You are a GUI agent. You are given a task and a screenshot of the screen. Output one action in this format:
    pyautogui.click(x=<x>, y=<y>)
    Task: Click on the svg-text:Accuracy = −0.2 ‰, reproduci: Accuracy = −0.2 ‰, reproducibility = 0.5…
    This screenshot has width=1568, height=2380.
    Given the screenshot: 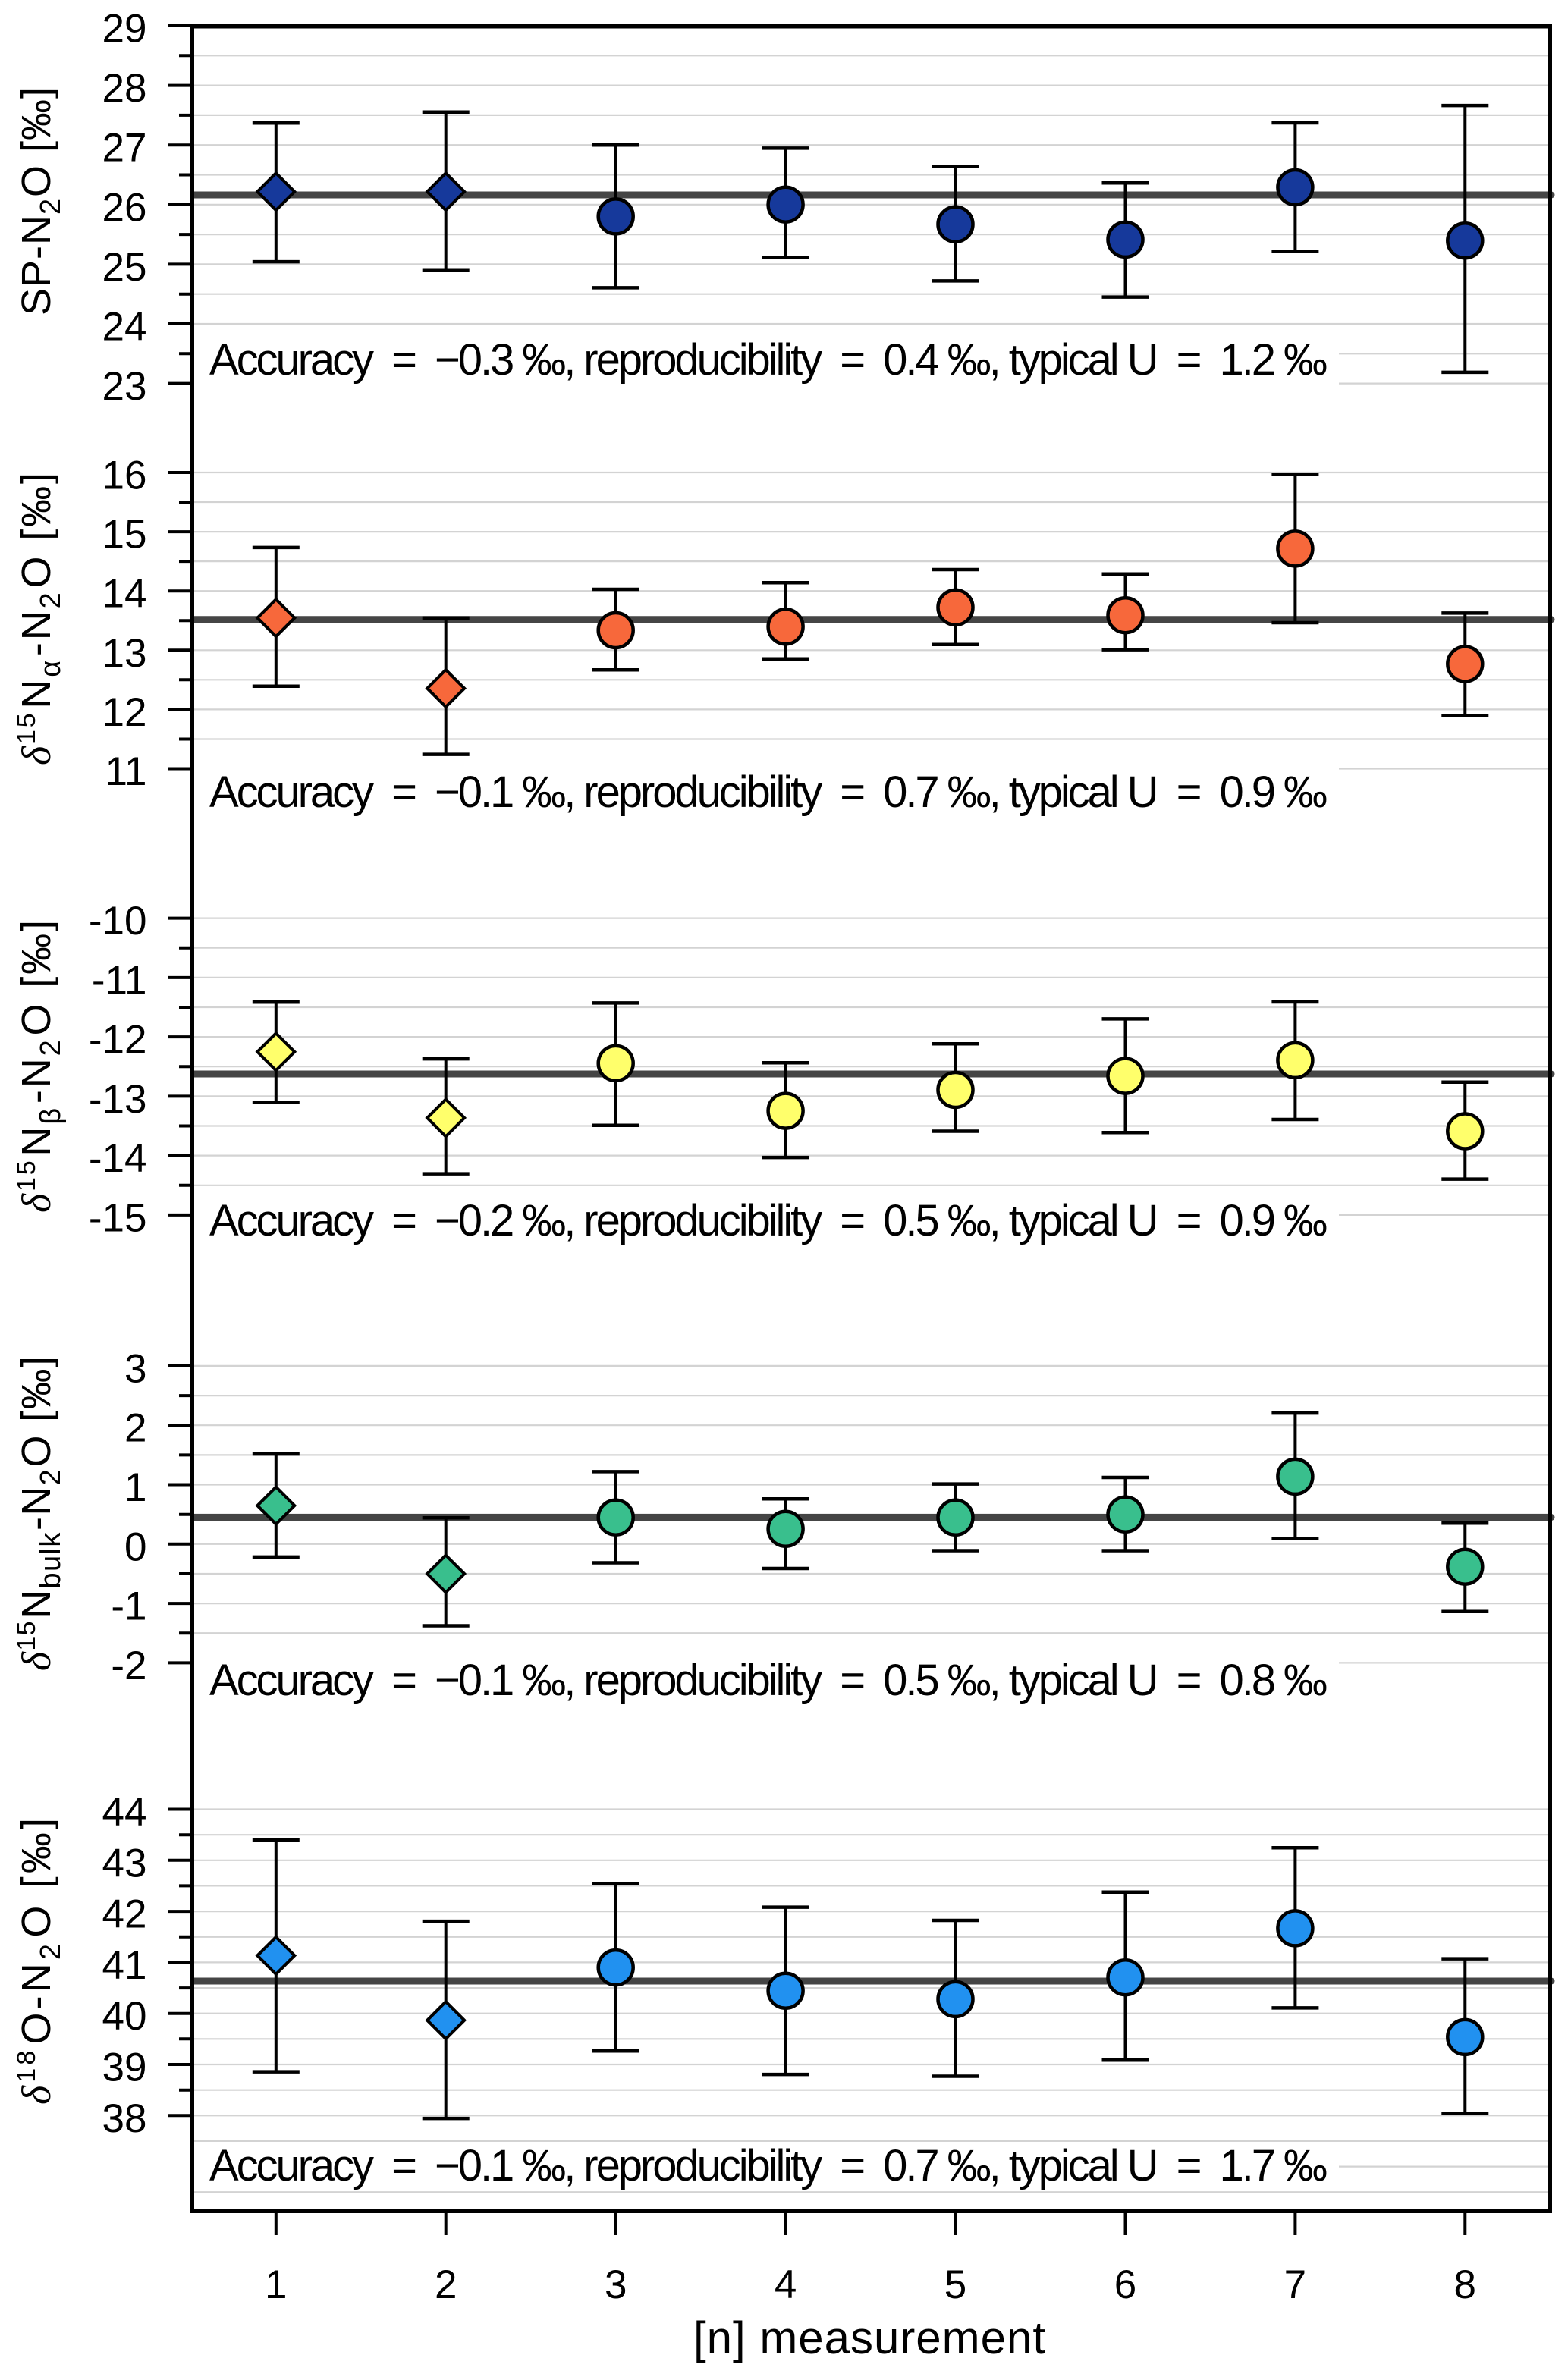 What is the action you would take?
    pyautogui.click(x=768, y=1220)
    